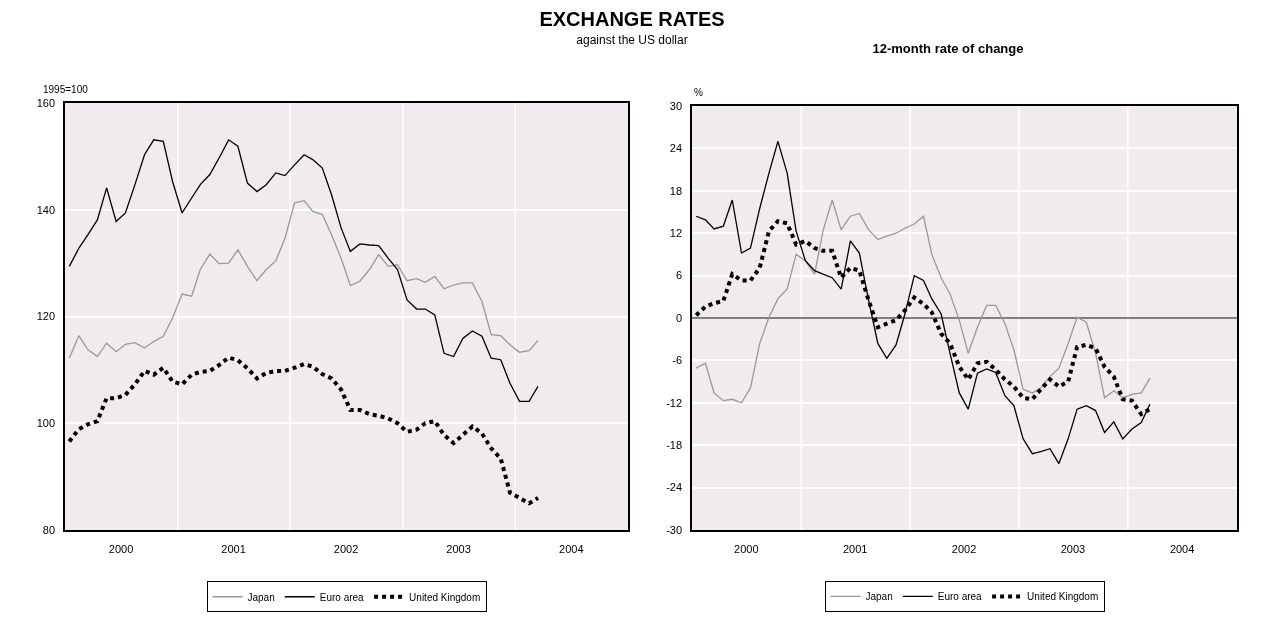  What do you see at coordinates (676, 233) in the screenshot?
I see `y-tick-label: 12` at bounding box center [676, 233].